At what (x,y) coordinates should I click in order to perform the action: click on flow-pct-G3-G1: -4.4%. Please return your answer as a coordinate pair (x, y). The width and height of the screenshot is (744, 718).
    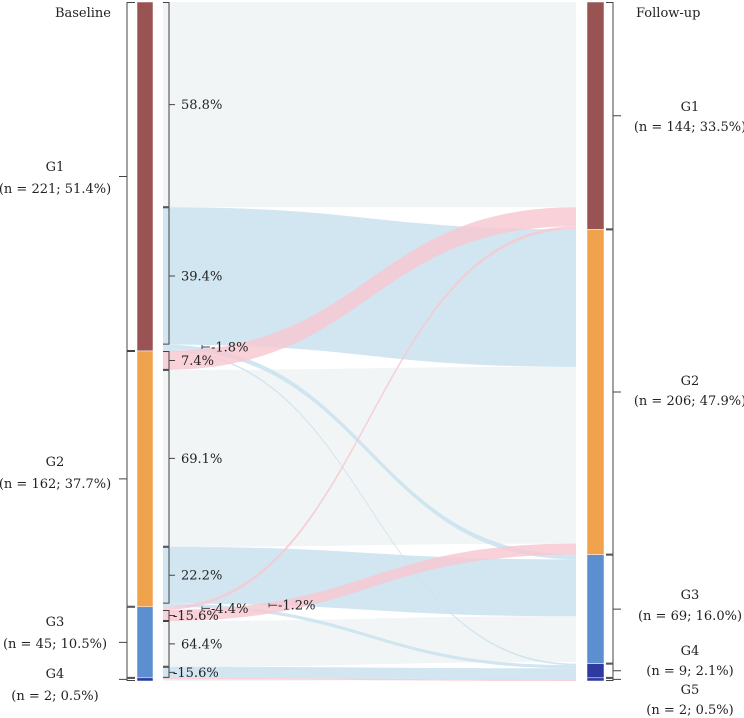
    Looking at the image, I should click on (229, 609).